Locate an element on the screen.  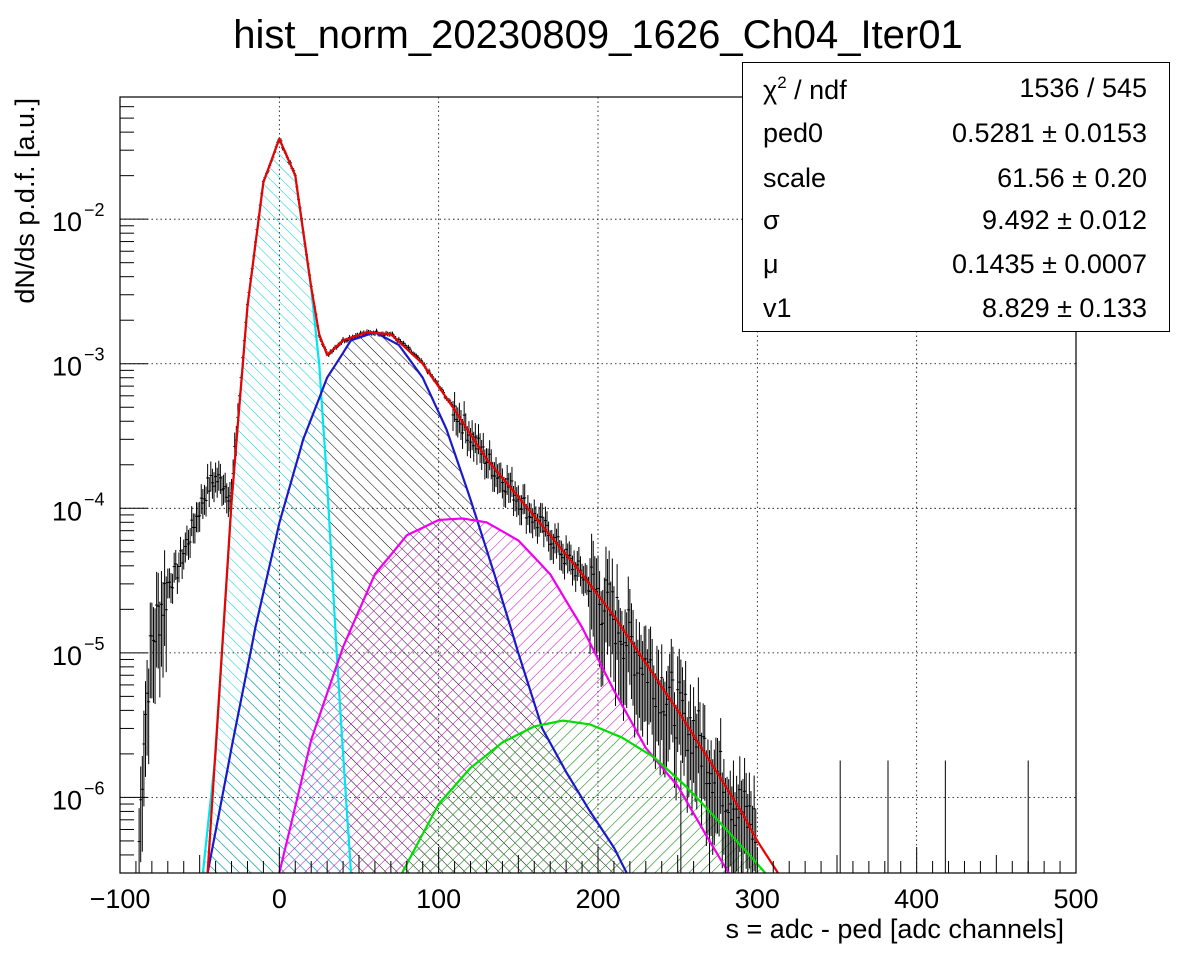
x-tick-label: 500 is located at coordinates (1075, 899).